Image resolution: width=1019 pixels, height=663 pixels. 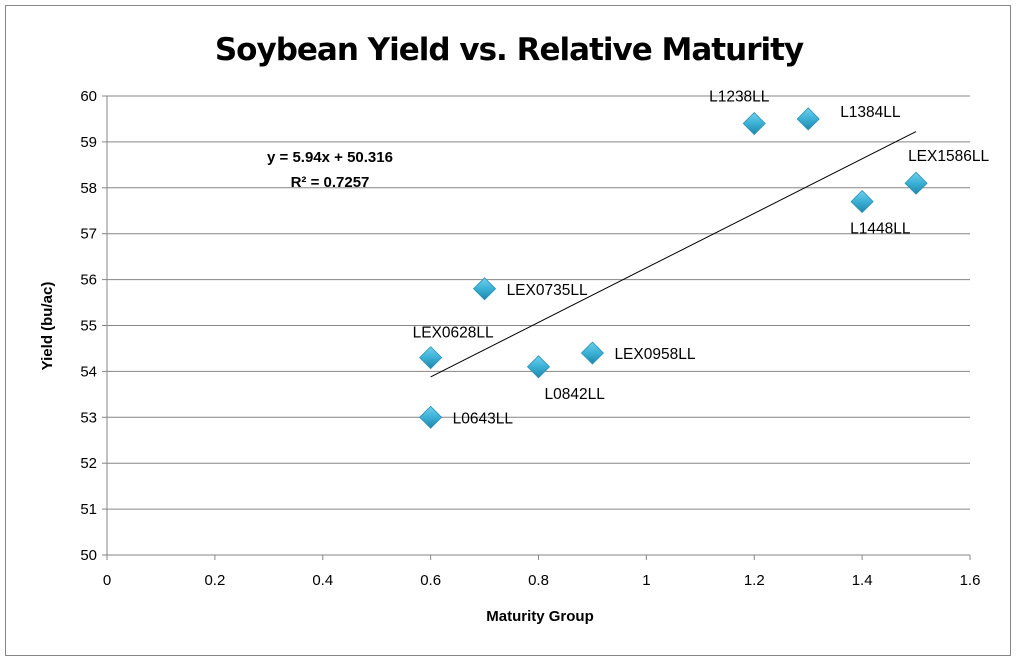 I want to click on y-tick-label: 53, so click(x=88, y=417).